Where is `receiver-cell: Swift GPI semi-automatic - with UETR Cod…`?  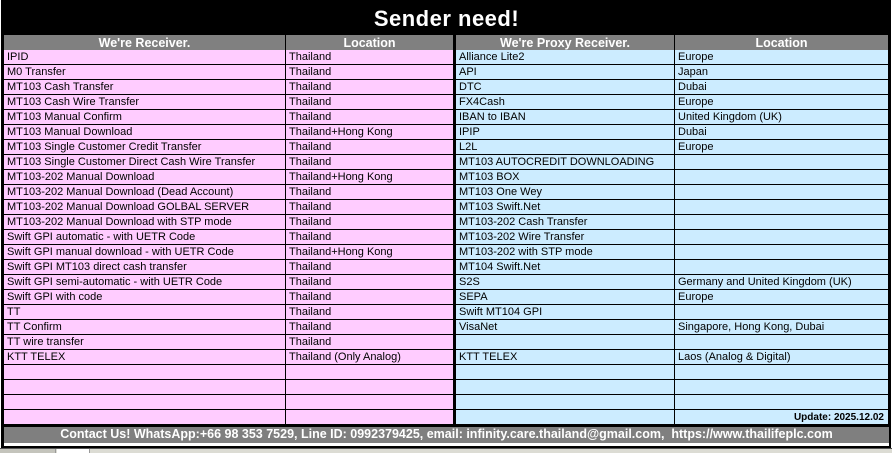 receiver-cell: Swift GPI semi-automatic - with UETR Cod… is located at coordinates (145, 282).